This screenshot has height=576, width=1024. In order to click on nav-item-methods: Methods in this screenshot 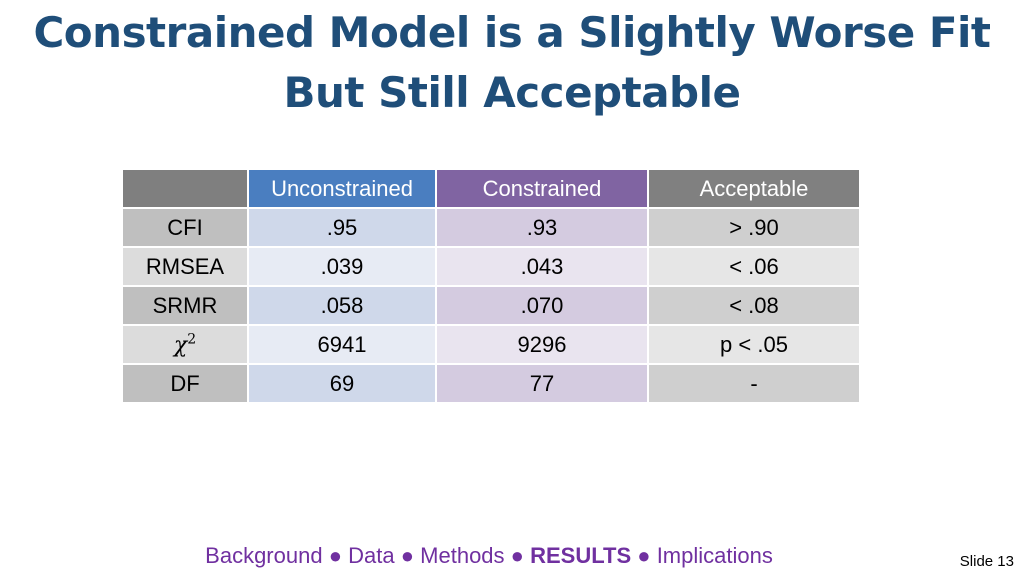, I will do `click(462, 555)`.